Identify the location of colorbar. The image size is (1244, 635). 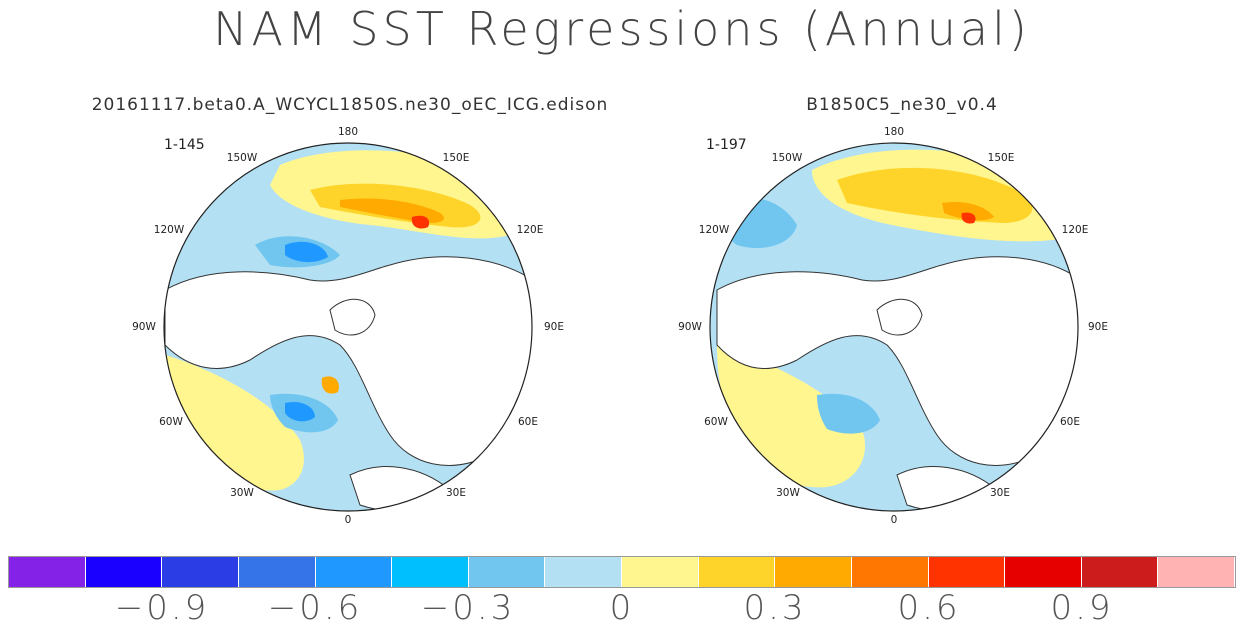
(622, 572).